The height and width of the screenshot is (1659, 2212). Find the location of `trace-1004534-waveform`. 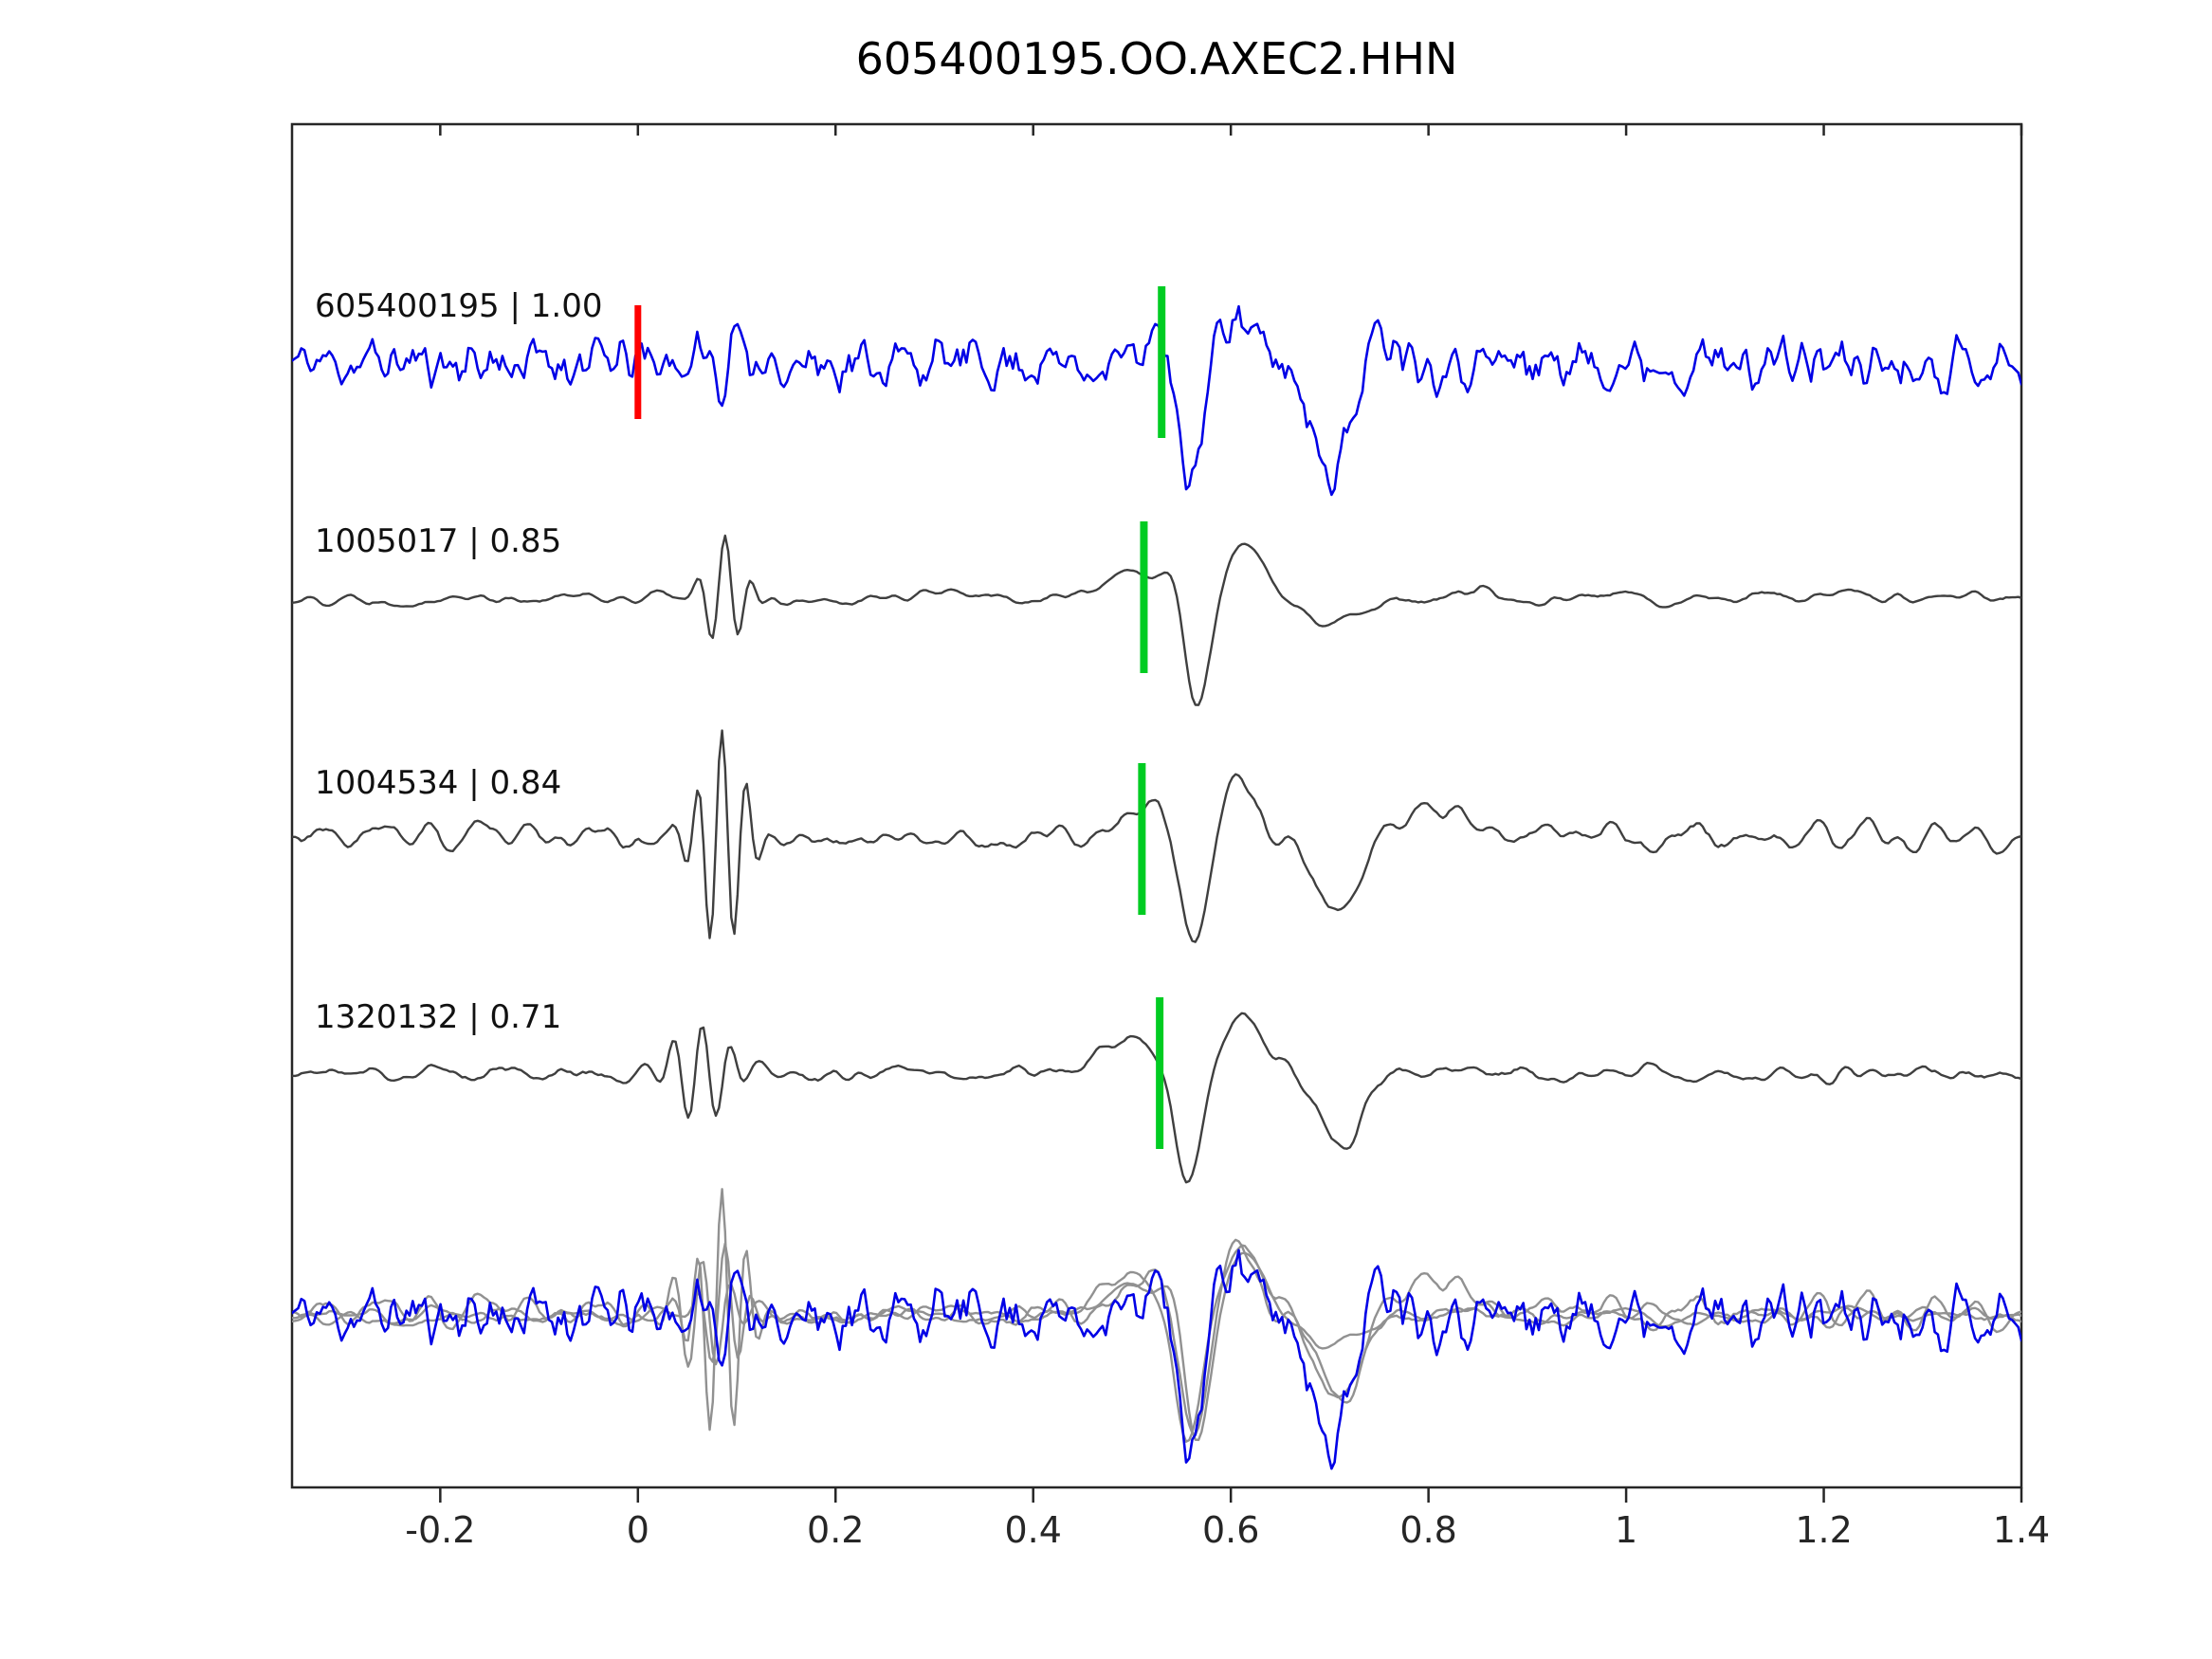

trace-1004534-waveform is located at coordinates (1156, 836).